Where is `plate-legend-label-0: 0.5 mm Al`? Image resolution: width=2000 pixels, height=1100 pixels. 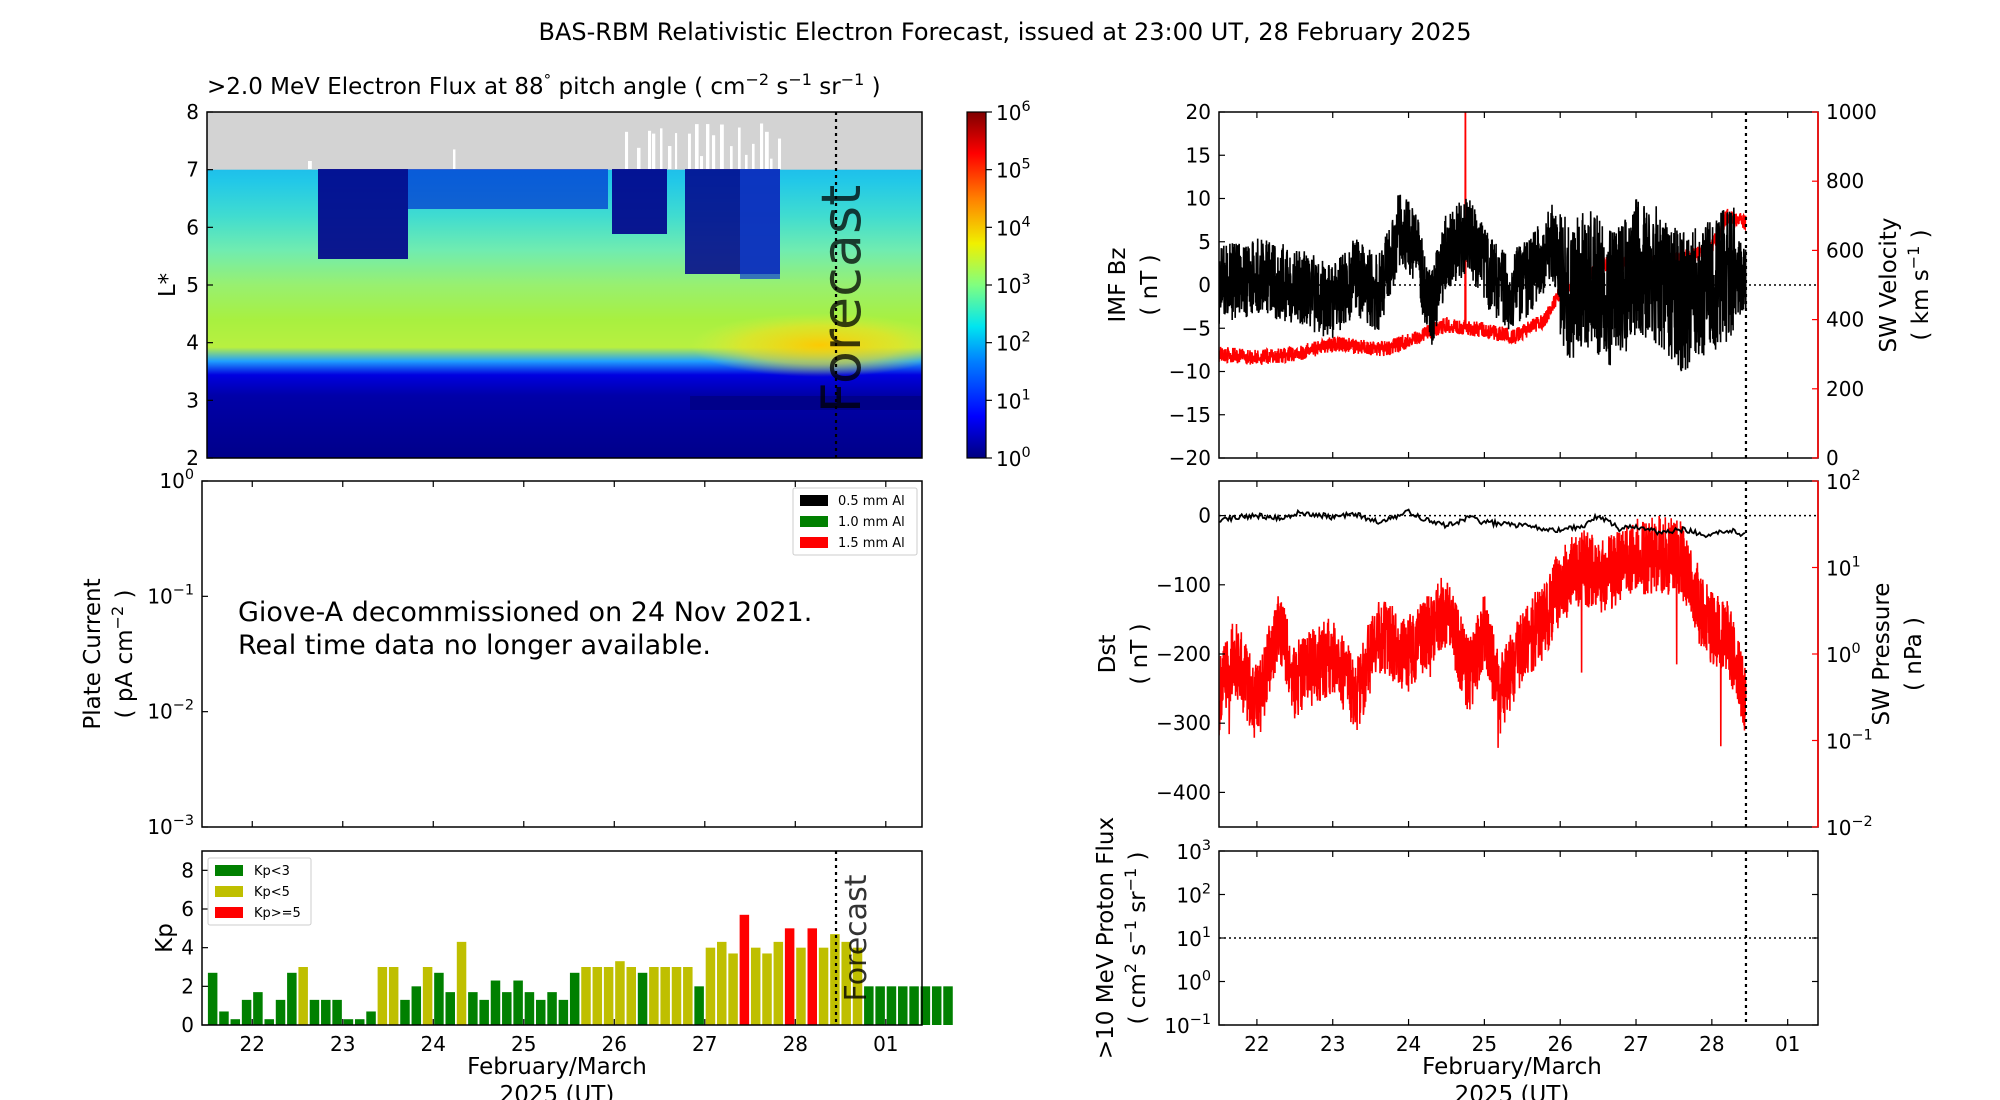
plate-legend-label-0: 0.5 mm Al is located at coordinates (871, 501).